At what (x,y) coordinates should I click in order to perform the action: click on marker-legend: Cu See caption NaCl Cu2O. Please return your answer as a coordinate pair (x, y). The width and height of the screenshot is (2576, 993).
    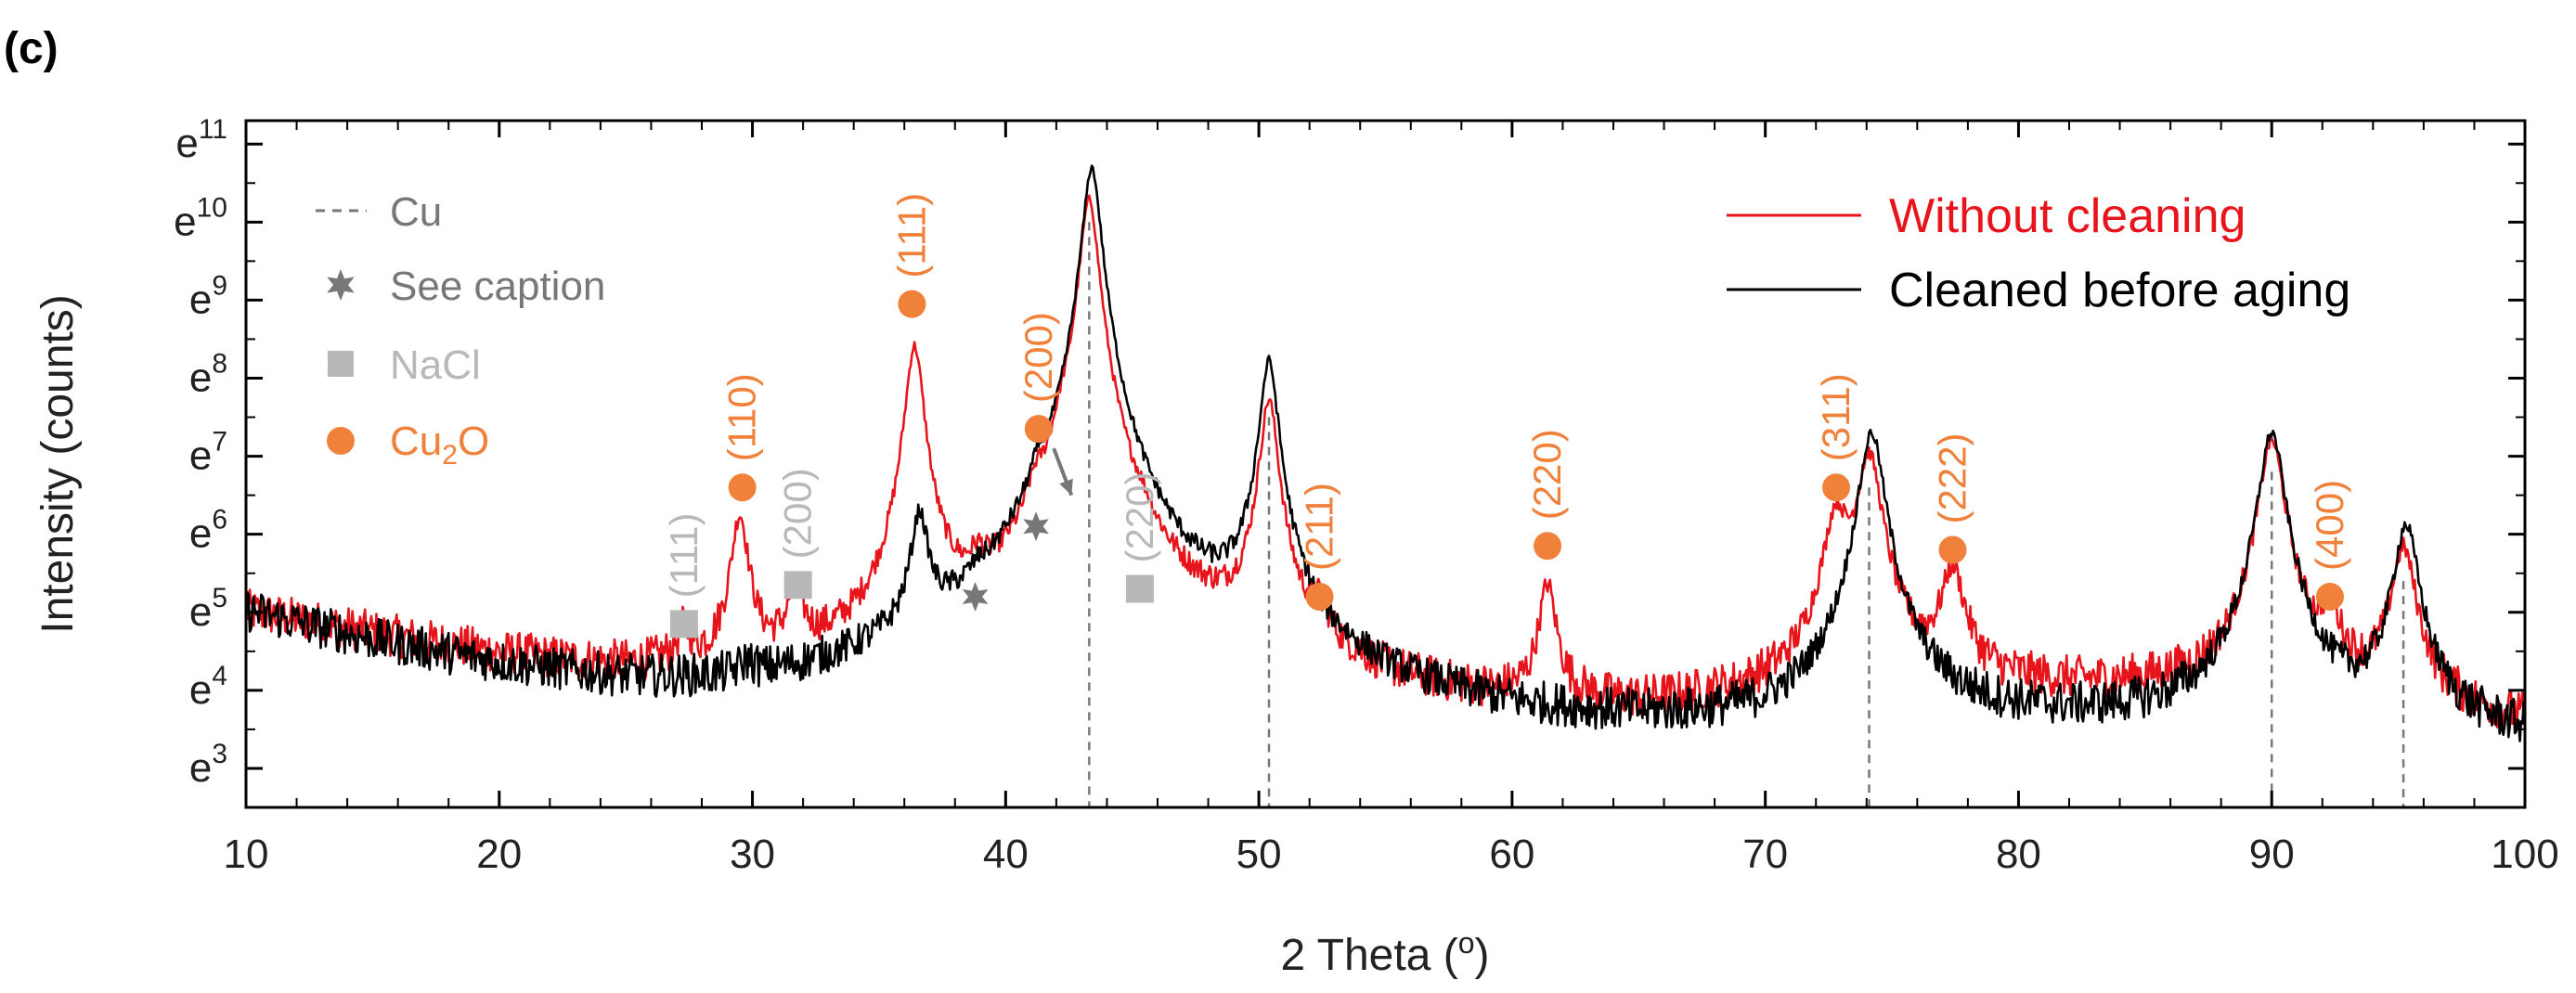
    Looking at the image, I should click on (460, 330).